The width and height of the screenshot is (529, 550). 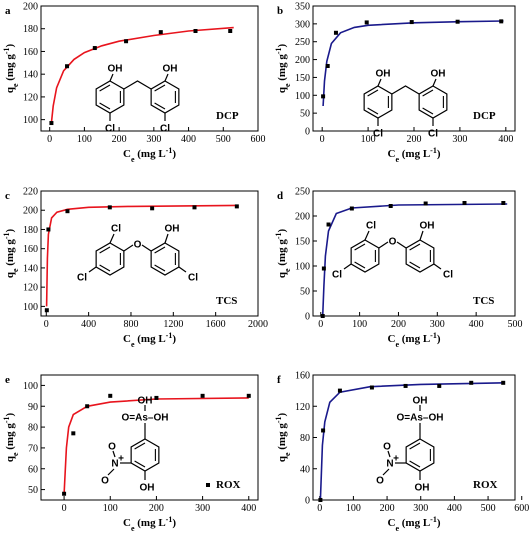 I want to click on x-label-part: e, so click(x=133, y=159).